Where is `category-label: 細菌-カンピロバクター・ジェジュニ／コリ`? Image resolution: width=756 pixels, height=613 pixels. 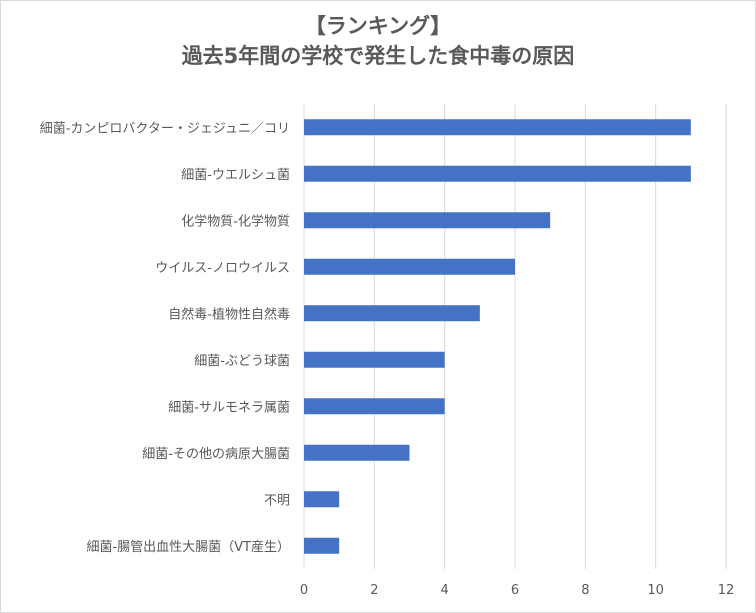
category-label: 細菌-カンピロバクター・ジェジュニ／コリ is located at coordinates (165, 128).